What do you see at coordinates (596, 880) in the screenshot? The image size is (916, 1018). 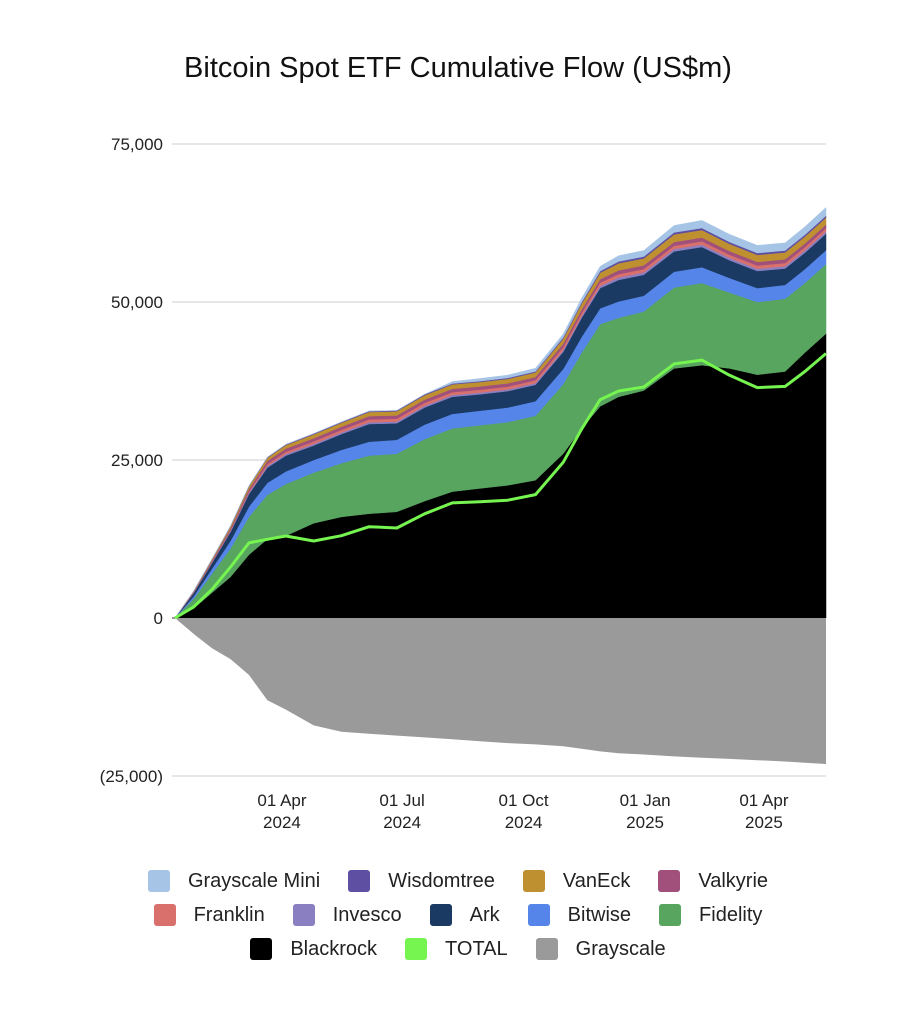 I see `legend-label: VanEck` at bounding box center [596, 880].